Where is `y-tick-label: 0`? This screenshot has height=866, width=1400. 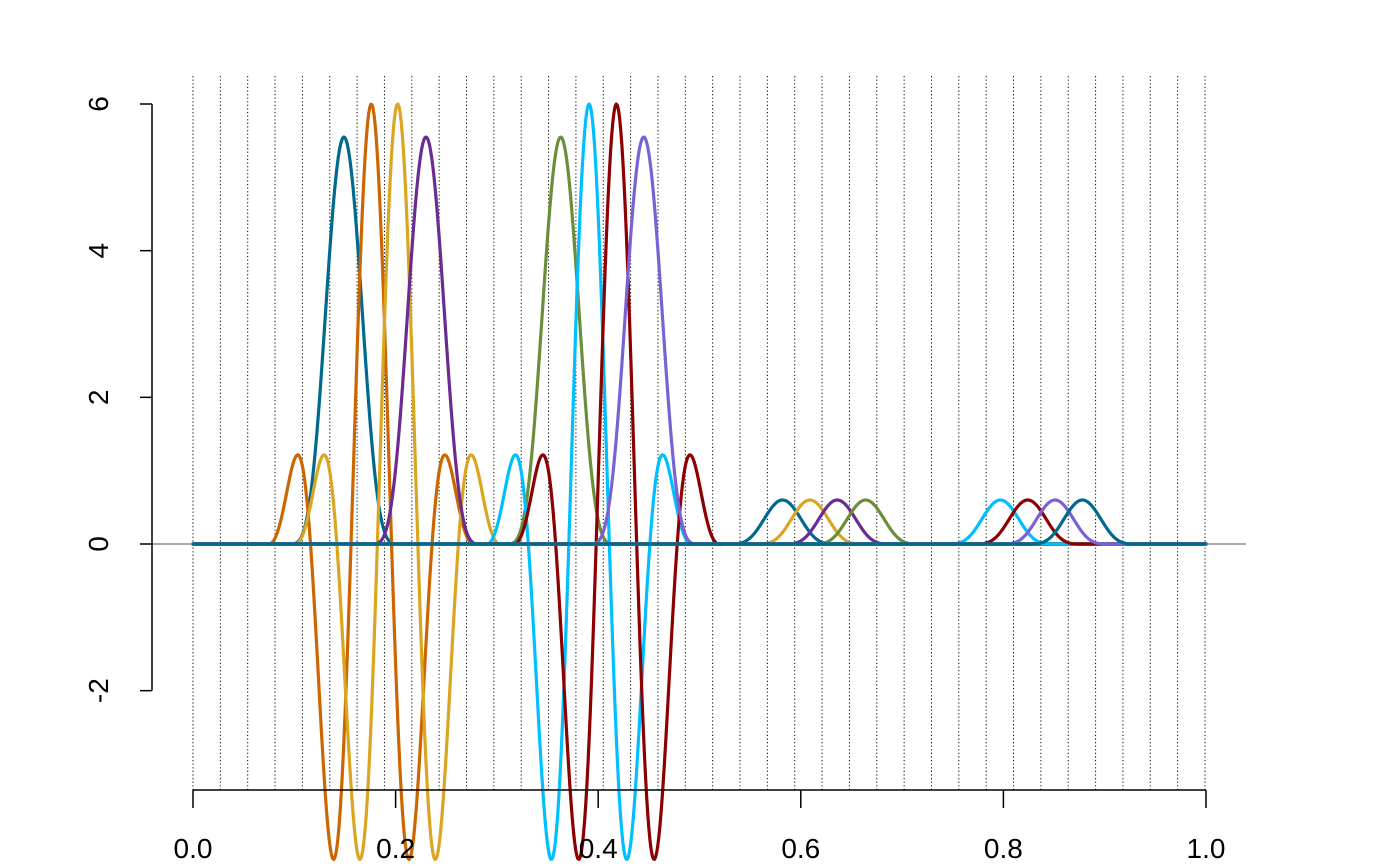 y-tick-label: 0 is located at coordinates (98, 544).